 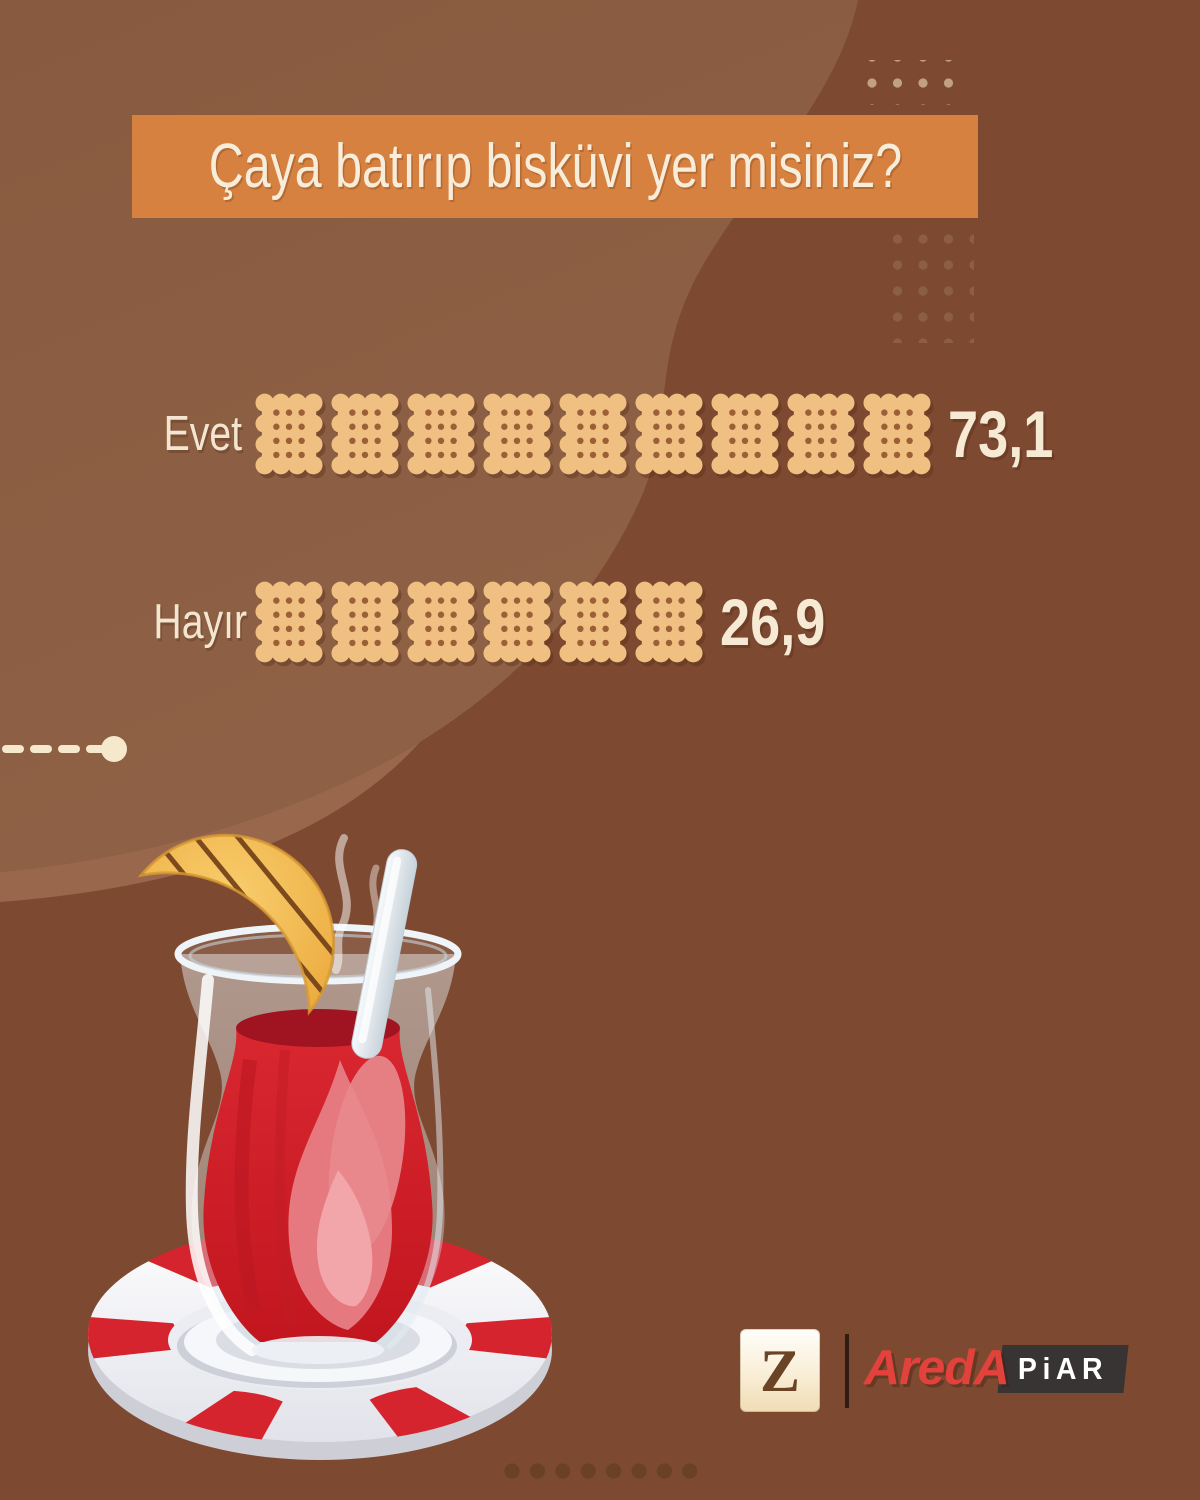 What do you see at coordinates (318, 1175) in the screenshot?
I see `tea` at bounding box center [318, 1175].